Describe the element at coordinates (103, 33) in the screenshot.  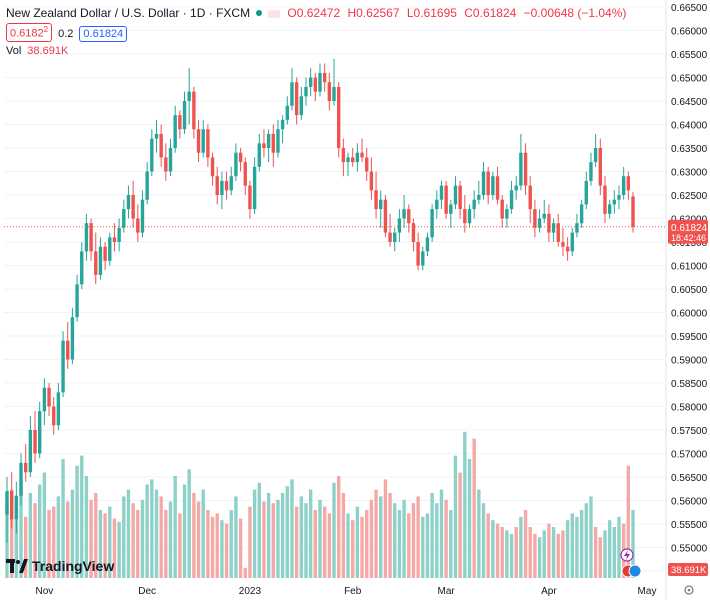
I see `buy-button: 0.61824` at that location.